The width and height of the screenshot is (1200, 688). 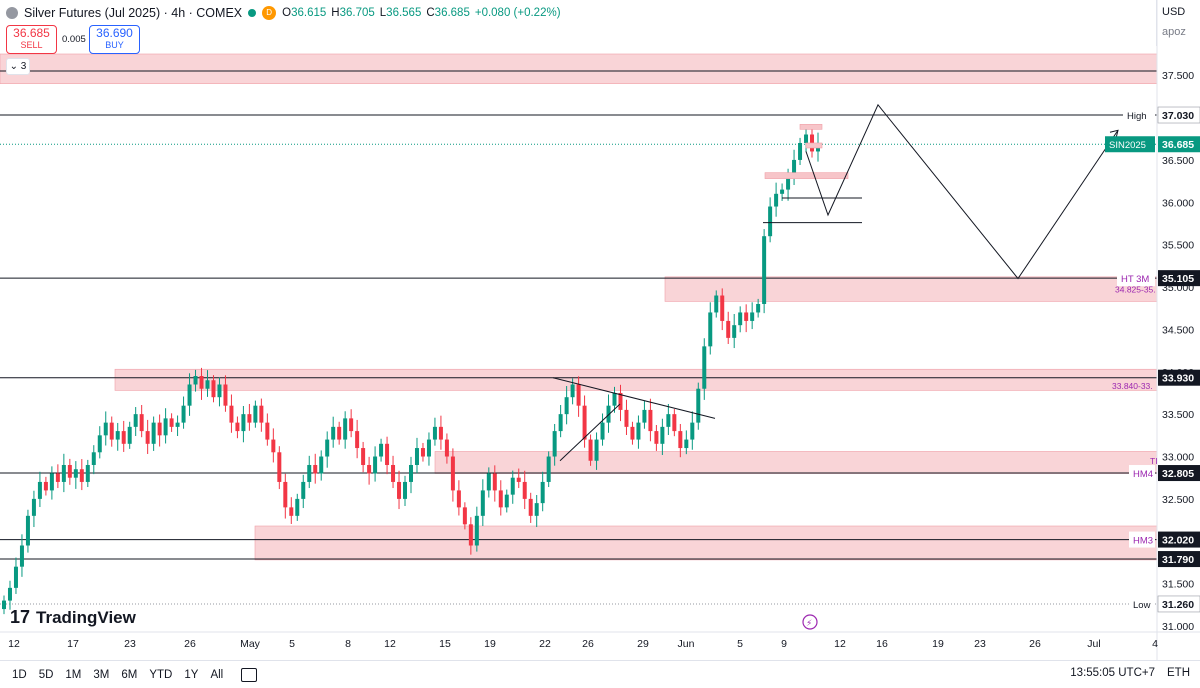 I want to click on tf-5d: 5D, so click(x=46, y=674).